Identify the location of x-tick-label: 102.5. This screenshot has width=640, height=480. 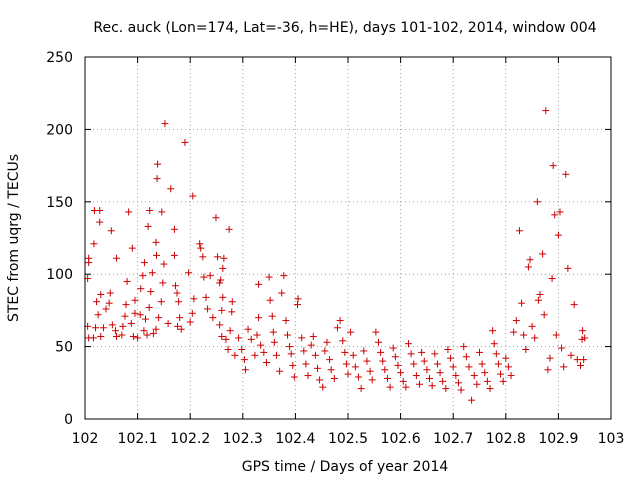
(348, 439).